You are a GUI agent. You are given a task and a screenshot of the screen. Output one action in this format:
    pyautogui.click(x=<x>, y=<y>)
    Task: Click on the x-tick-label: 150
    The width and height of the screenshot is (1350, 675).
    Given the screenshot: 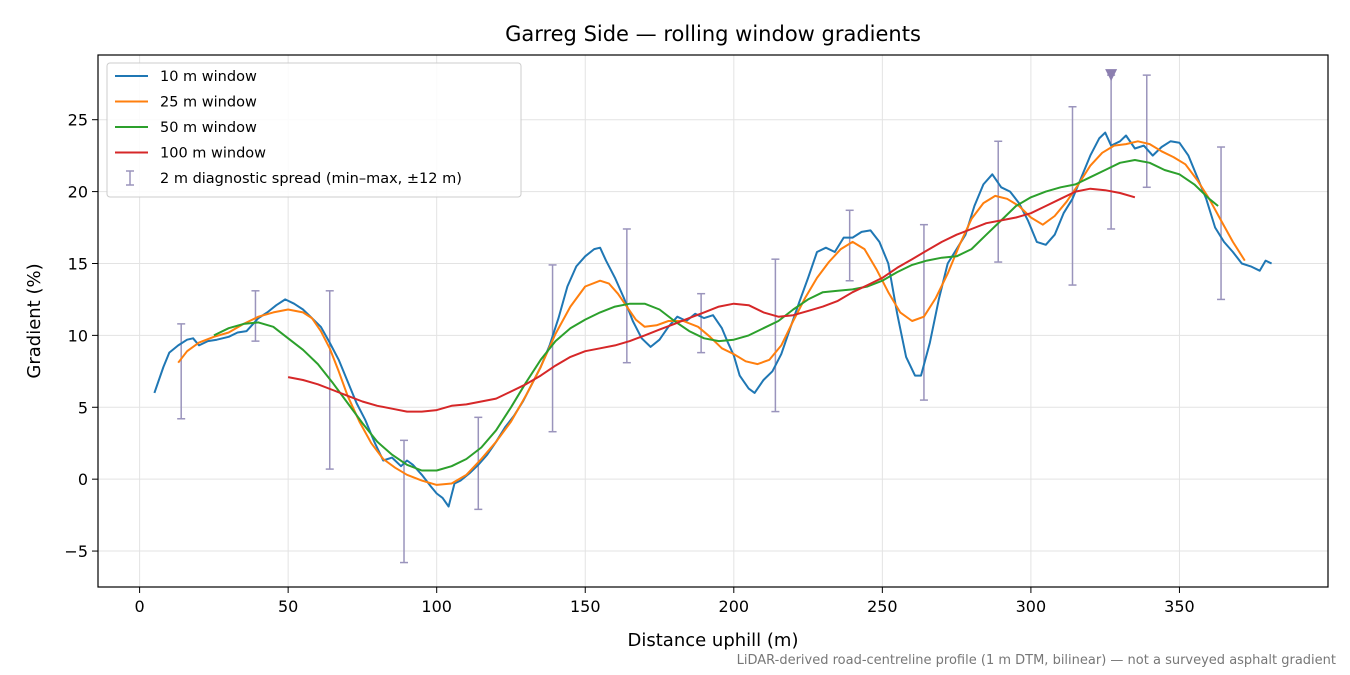 What is the action you would take?
    pyautogui.click(x=585, y=606)
    